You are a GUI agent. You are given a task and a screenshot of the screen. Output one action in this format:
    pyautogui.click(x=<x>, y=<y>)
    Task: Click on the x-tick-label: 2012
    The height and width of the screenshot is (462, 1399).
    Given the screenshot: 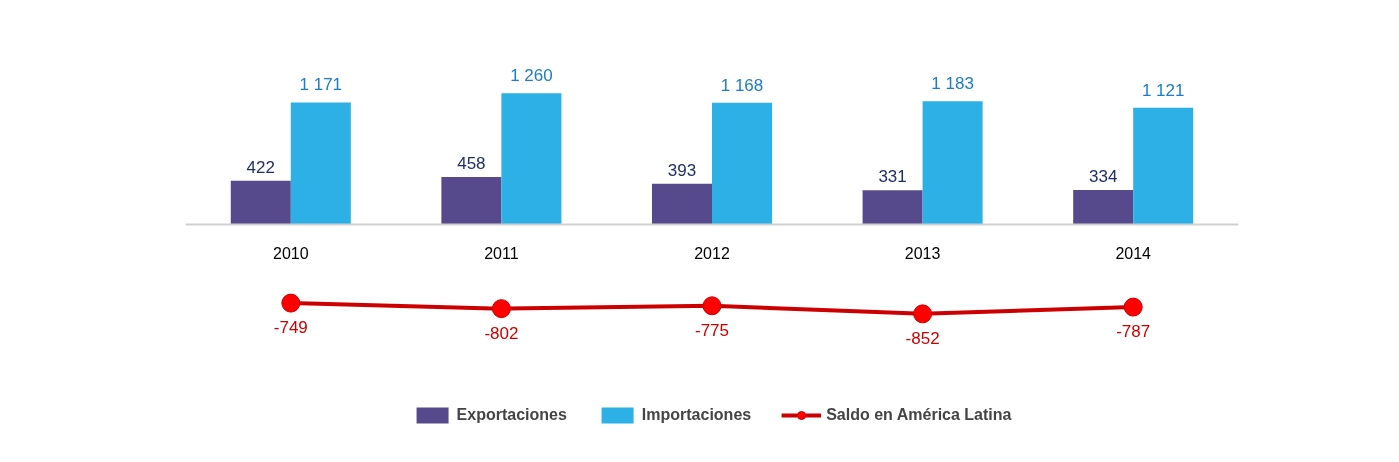 What is the action you would take?
    pyautogui.click(x=712, y=253)
    